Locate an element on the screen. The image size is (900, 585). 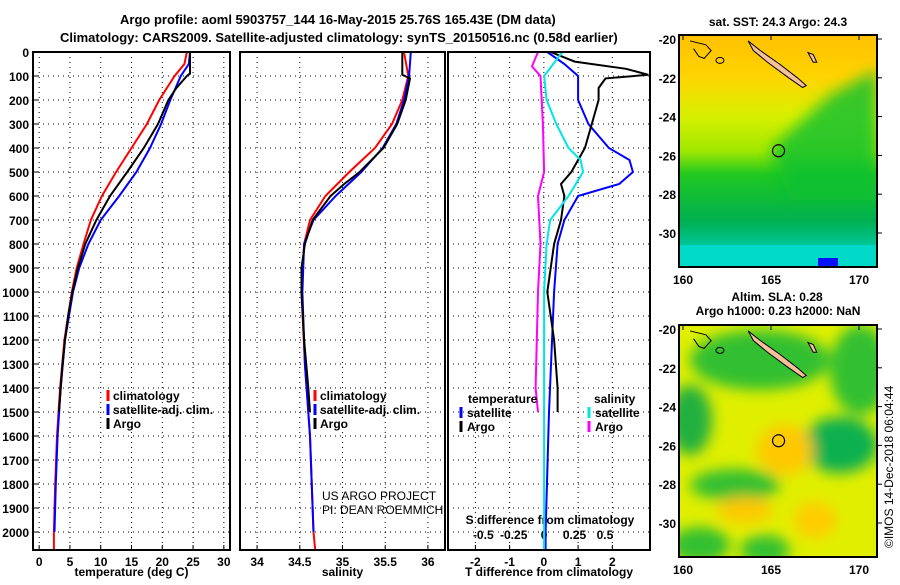
y-tick-label: 1900 is located at coordinates (15, 509).